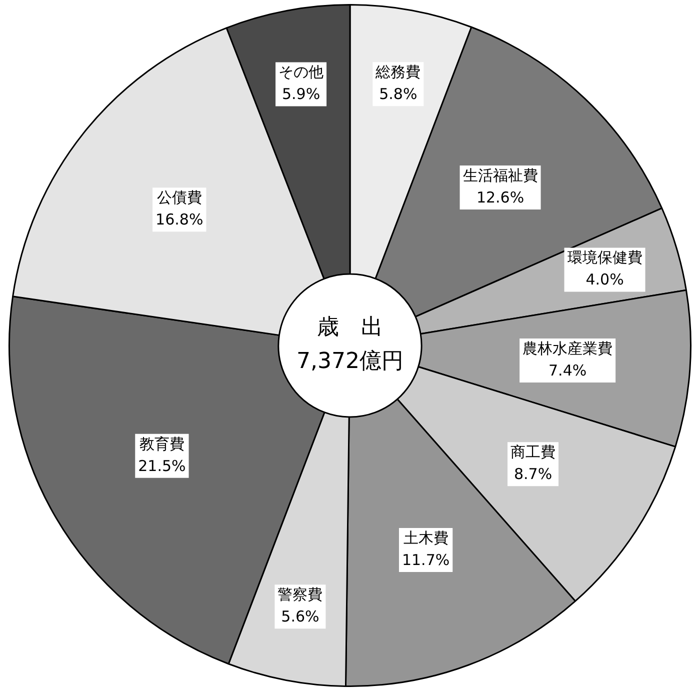 The height and width of the screenshot is (691, 700). Describe the element at coordinates (425, 537) in the screenshot. I see `slice-label: 土木費` at that location.